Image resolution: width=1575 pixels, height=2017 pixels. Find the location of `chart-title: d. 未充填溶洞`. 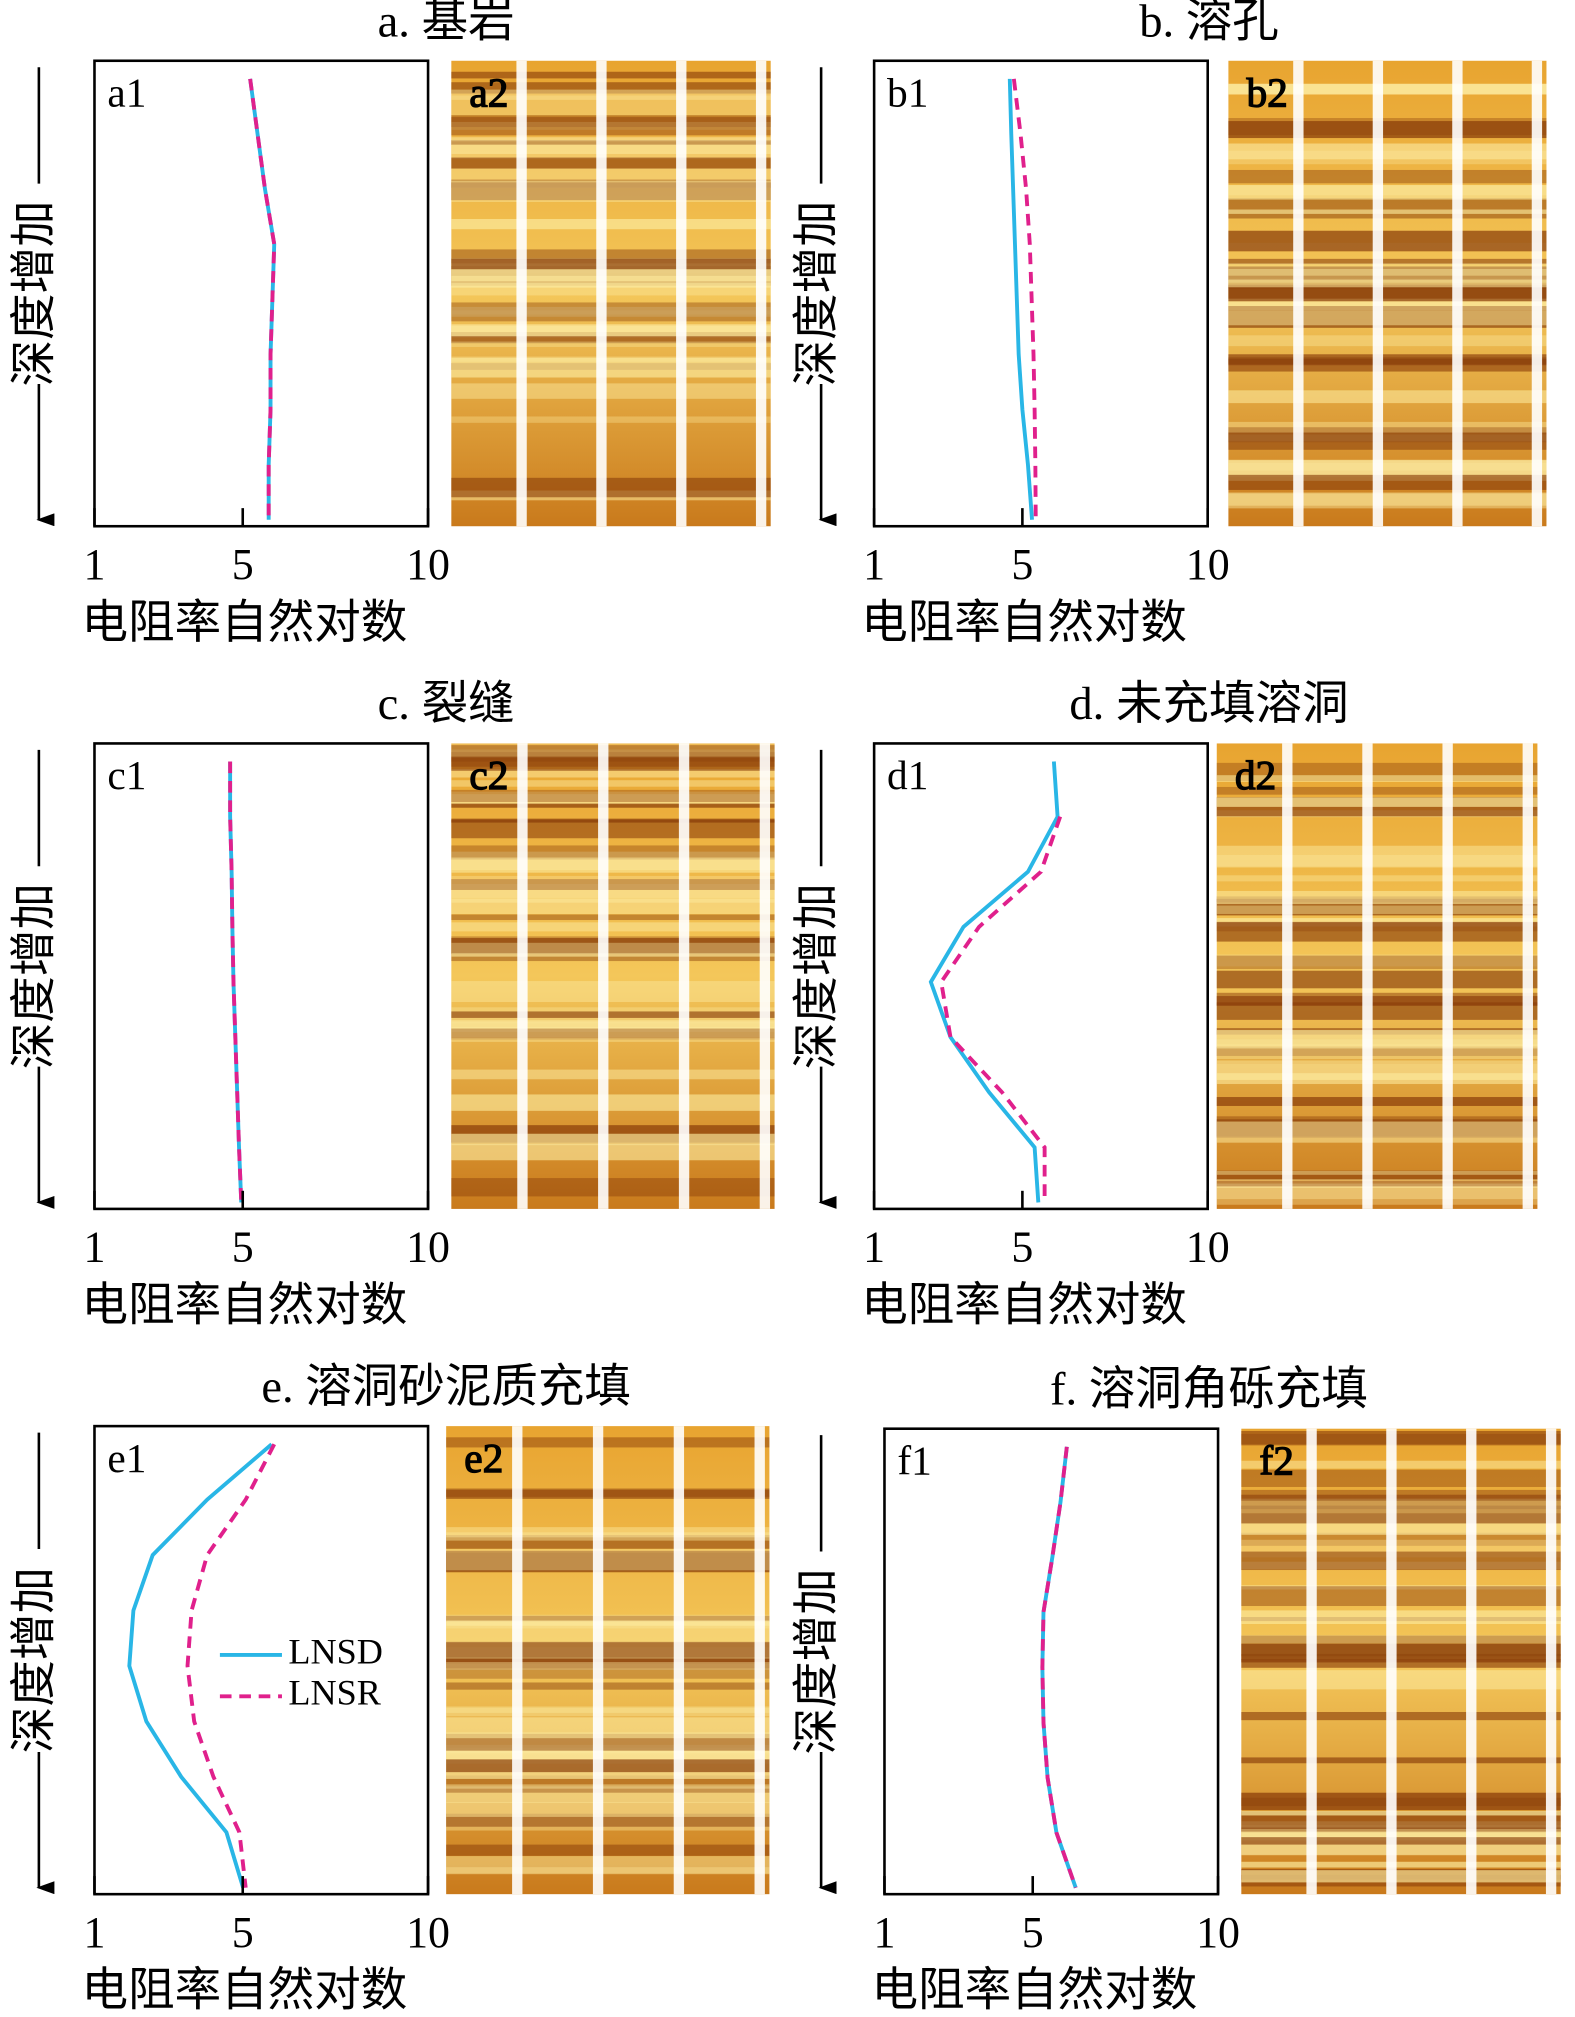

chart-title: d. 未充填溶洞 is located at coordinates (1208, 704).